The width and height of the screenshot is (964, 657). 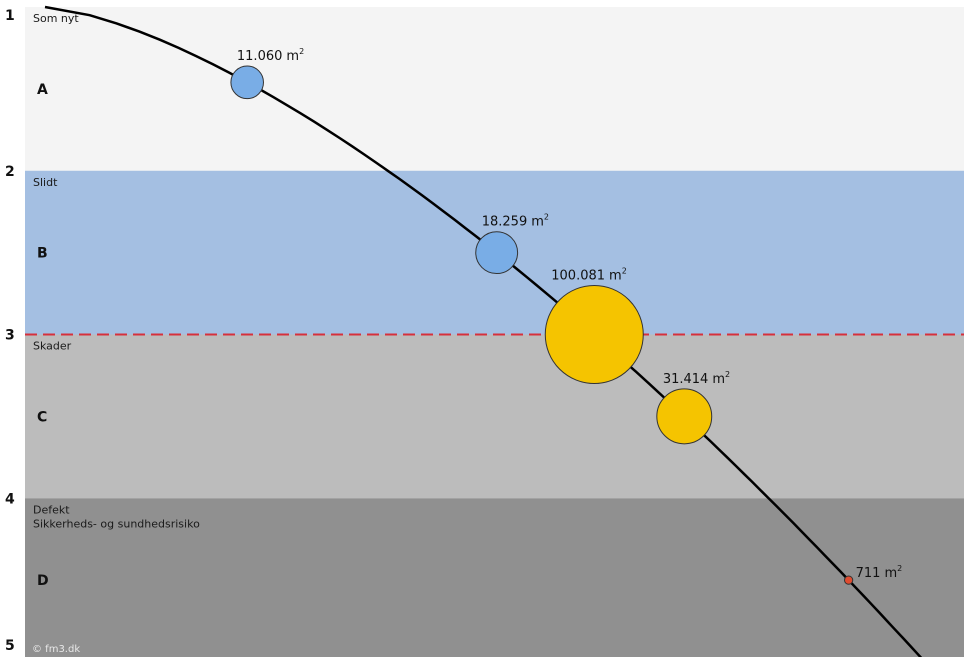 What do you see at coordinates (260, 56) in the screenshot?
I see `bubble-value: 11.060` at bounding box center [260, 56].